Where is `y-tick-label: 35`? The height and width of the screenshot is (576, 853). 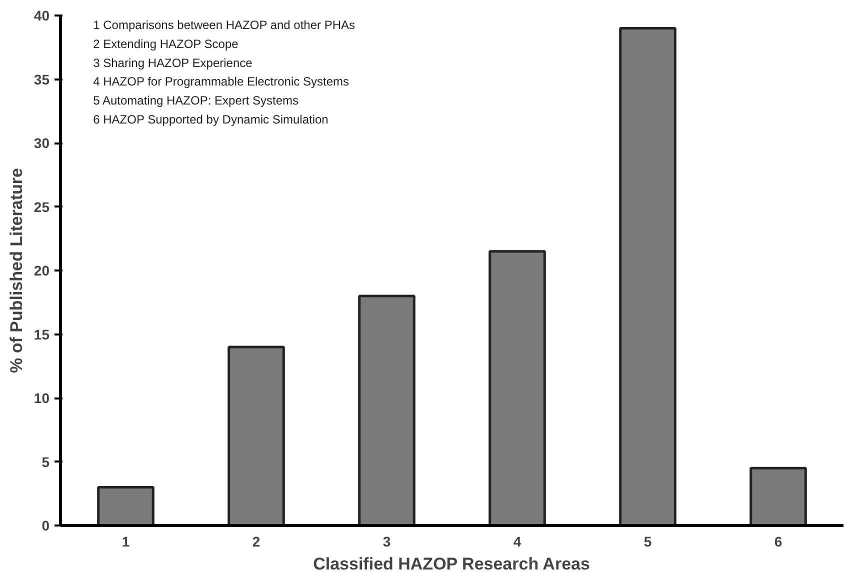
y-tick-label: 35 is located at coordinates (42, 79).